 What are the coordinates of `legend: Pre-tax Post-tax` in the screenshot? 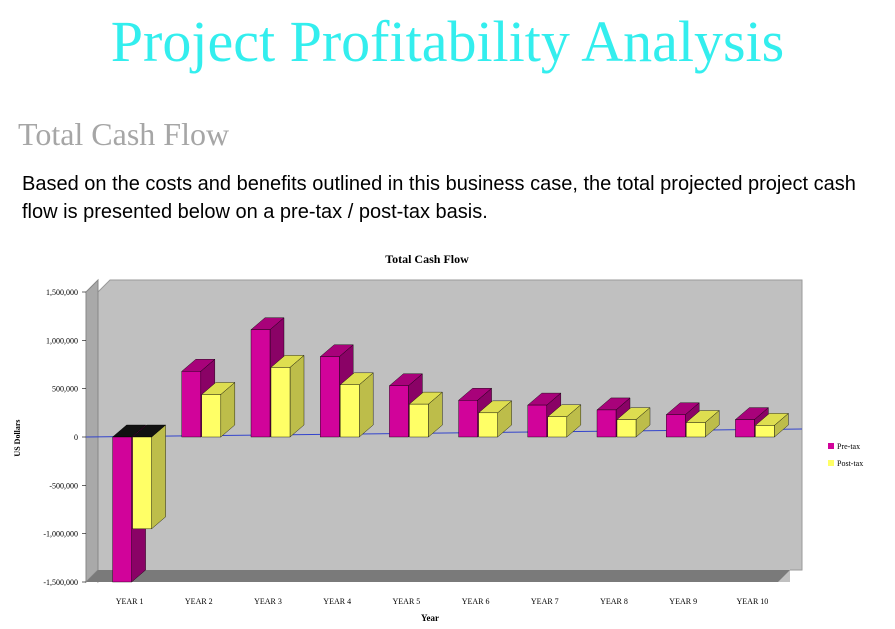 It's located at (845, 455).